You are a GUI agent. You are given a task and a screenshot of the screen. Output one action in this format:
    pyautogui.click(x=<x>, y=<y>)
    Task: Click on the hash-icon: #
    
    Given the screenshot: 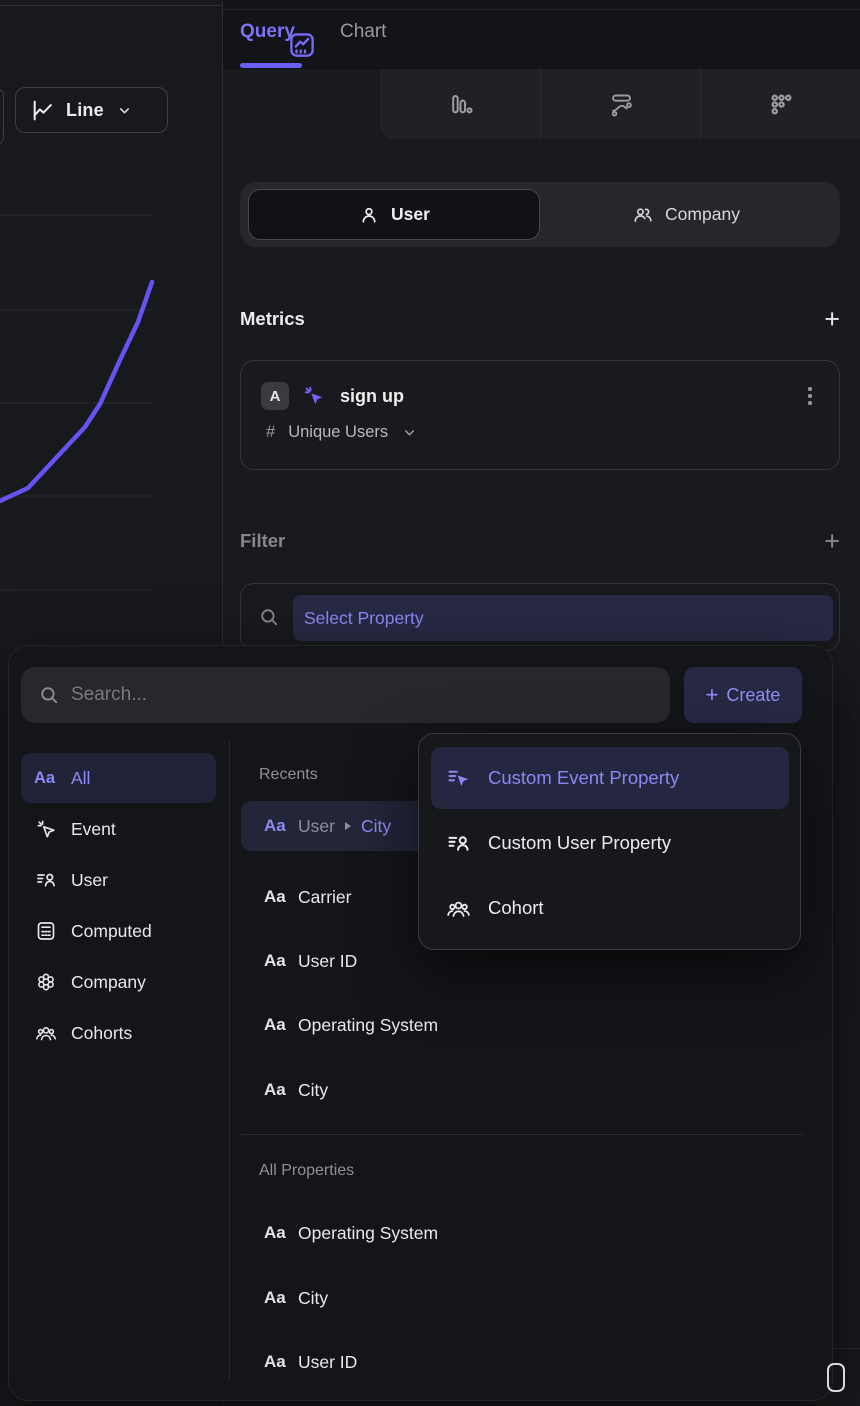 What is the action you would take?
    pyautogui.click(x=271, y=432)
    